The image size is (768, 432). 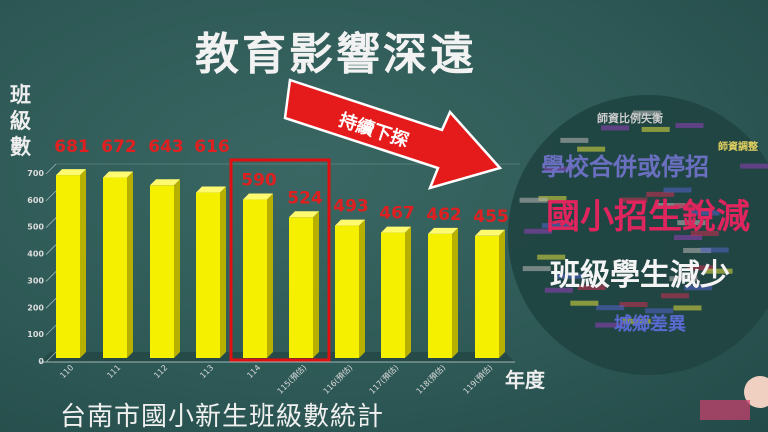 I want to click on data-label: 643, so click(x=166, y=147).